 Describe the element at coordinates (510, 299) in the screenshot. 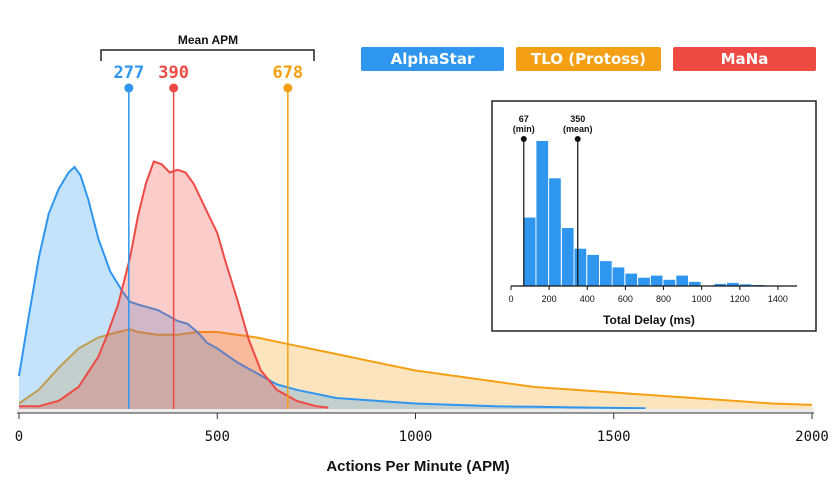

I see `histogram-tick-label: 0` at that location.